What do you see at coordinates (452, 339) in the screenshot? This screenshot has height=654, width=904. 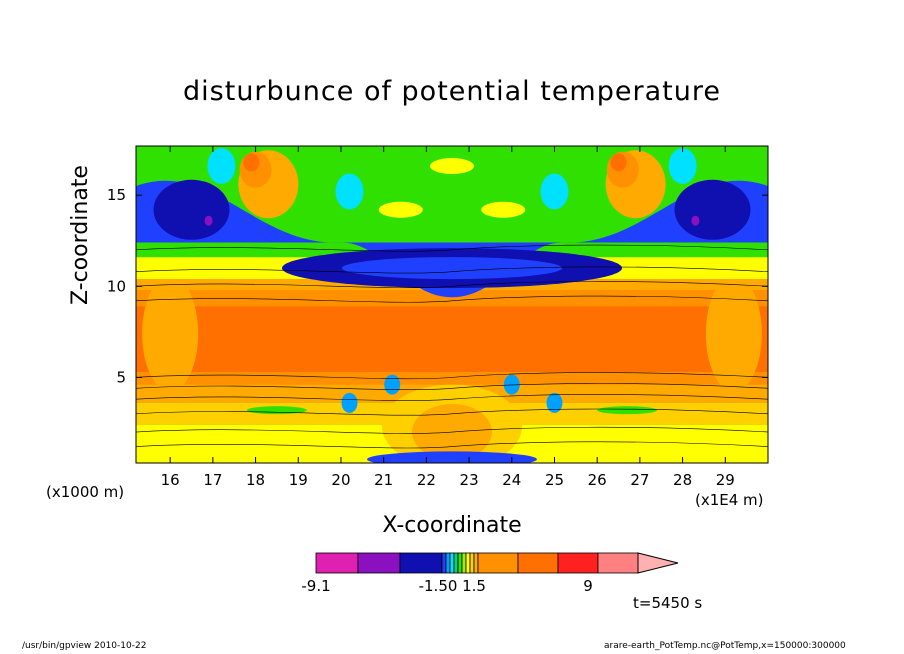 I see `contour-band` at bounding box center [452, 339].